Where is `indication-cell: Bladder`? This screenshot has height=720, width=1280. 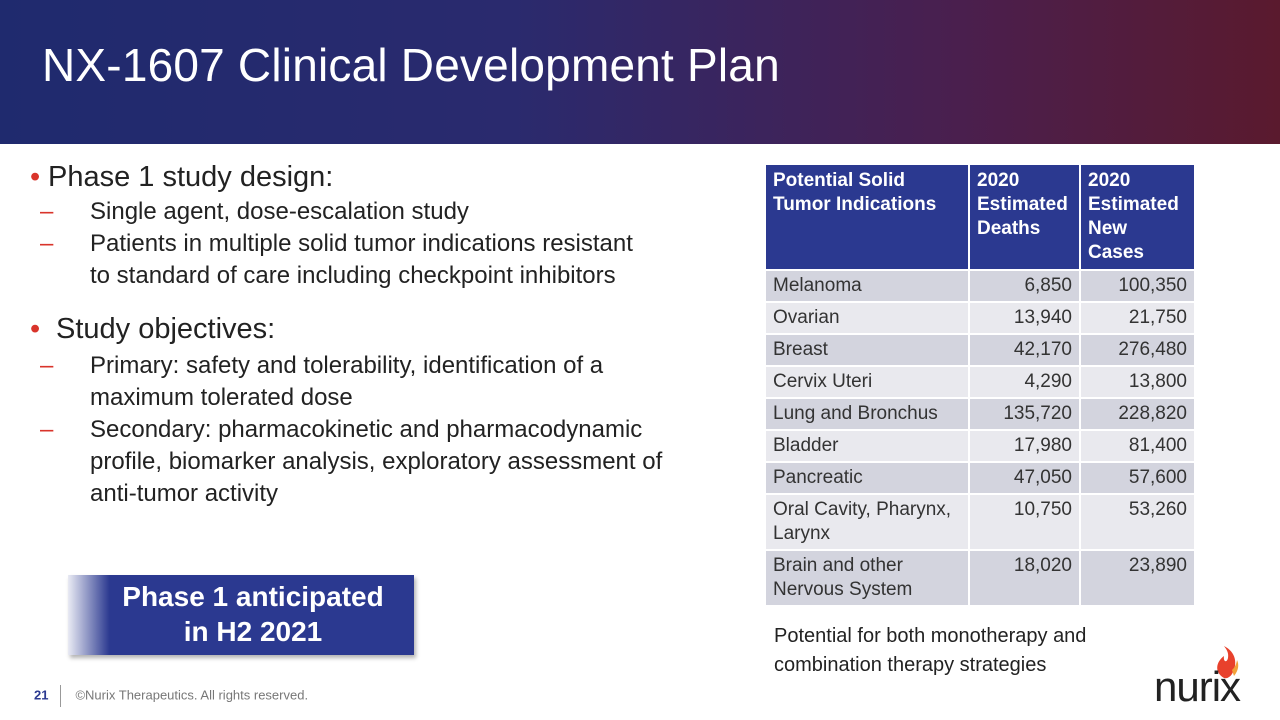
indication-cell: Bladder is located at coordinates (867, 446).